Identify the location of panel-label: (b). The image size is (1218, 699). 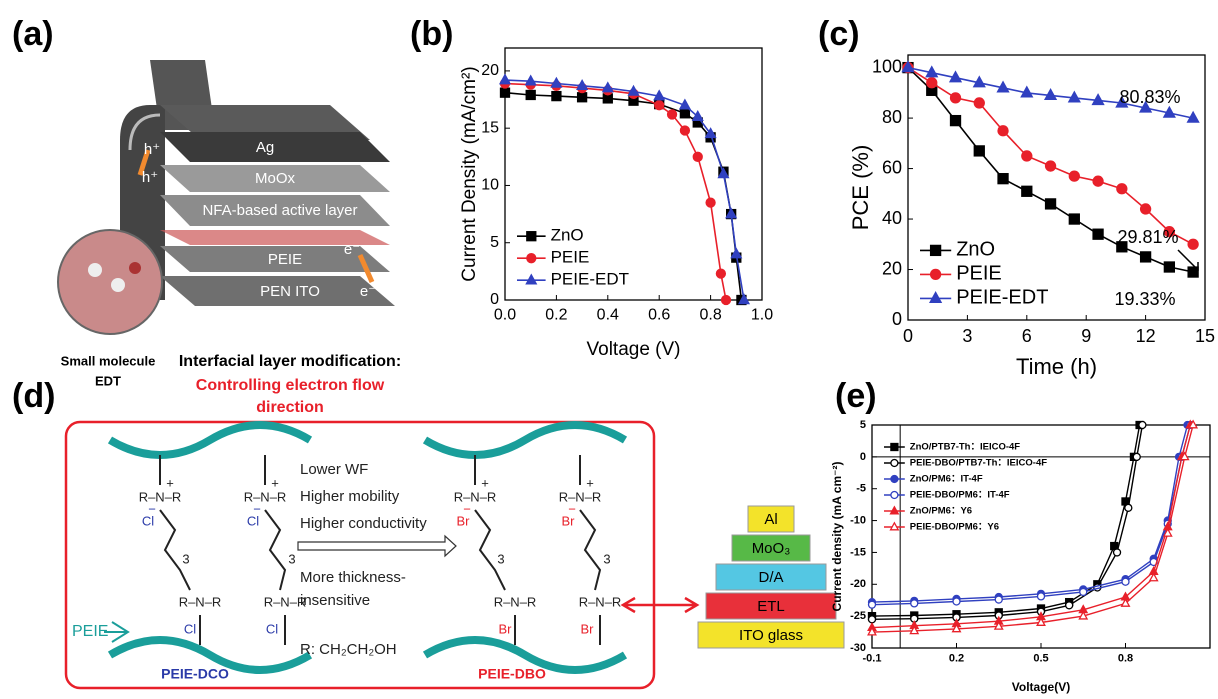
(431, 34).